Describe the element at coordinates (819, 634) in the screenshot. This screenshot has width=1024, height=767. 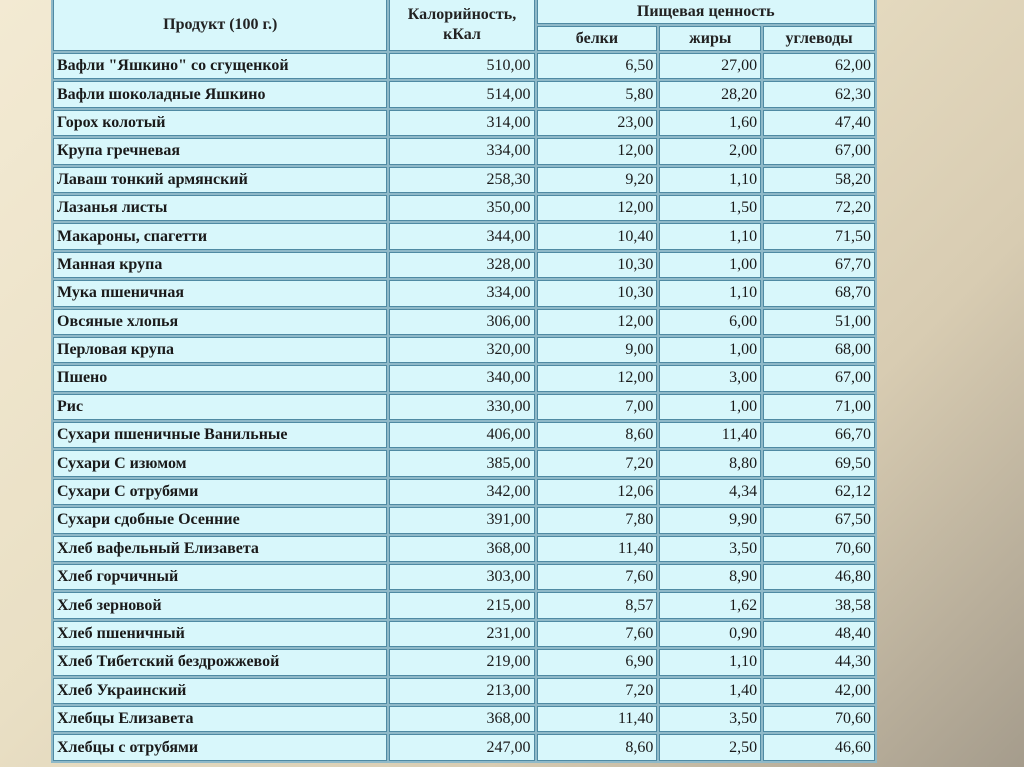
I see `cell-carbs: 48,40` at that location.